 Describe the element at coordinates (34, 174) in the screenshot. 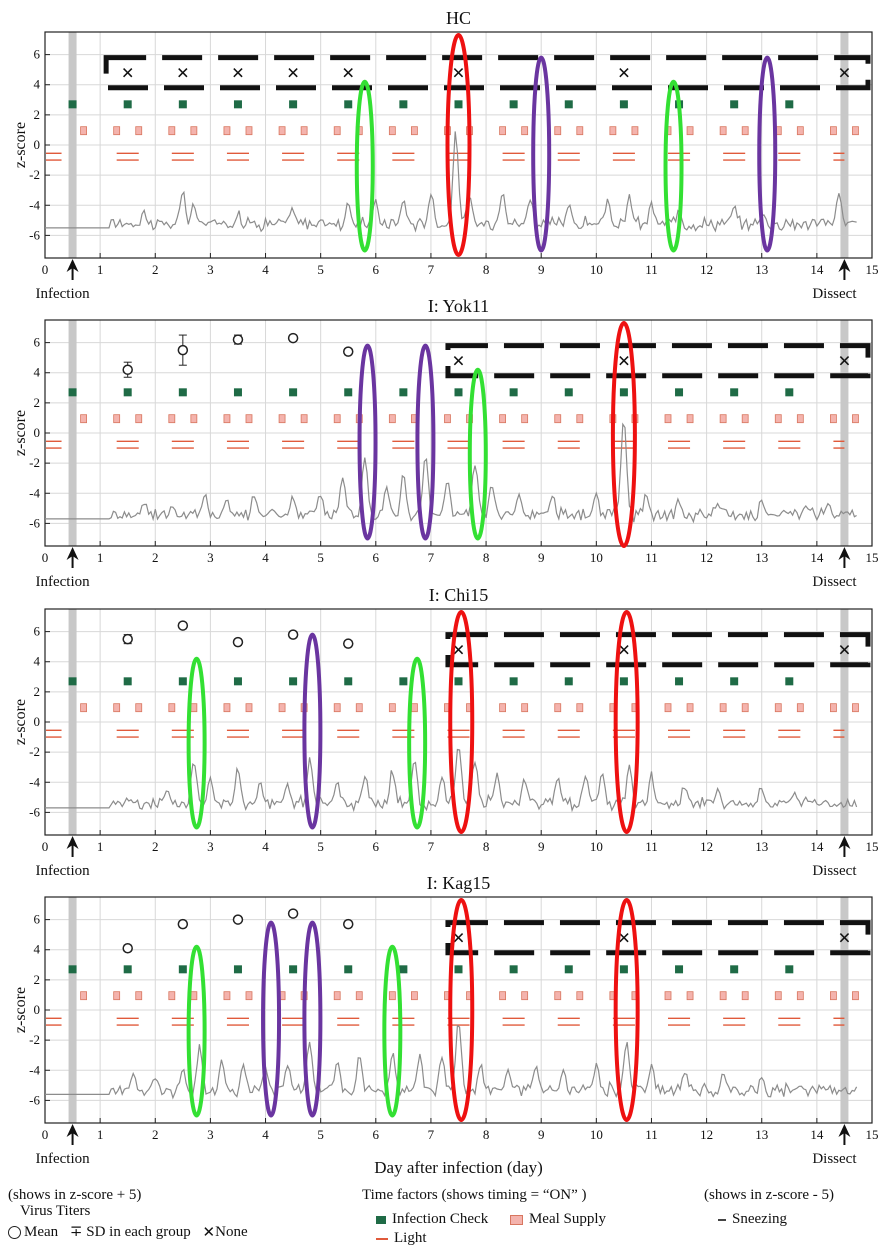

I see `y-tick-label: -2` at that location.